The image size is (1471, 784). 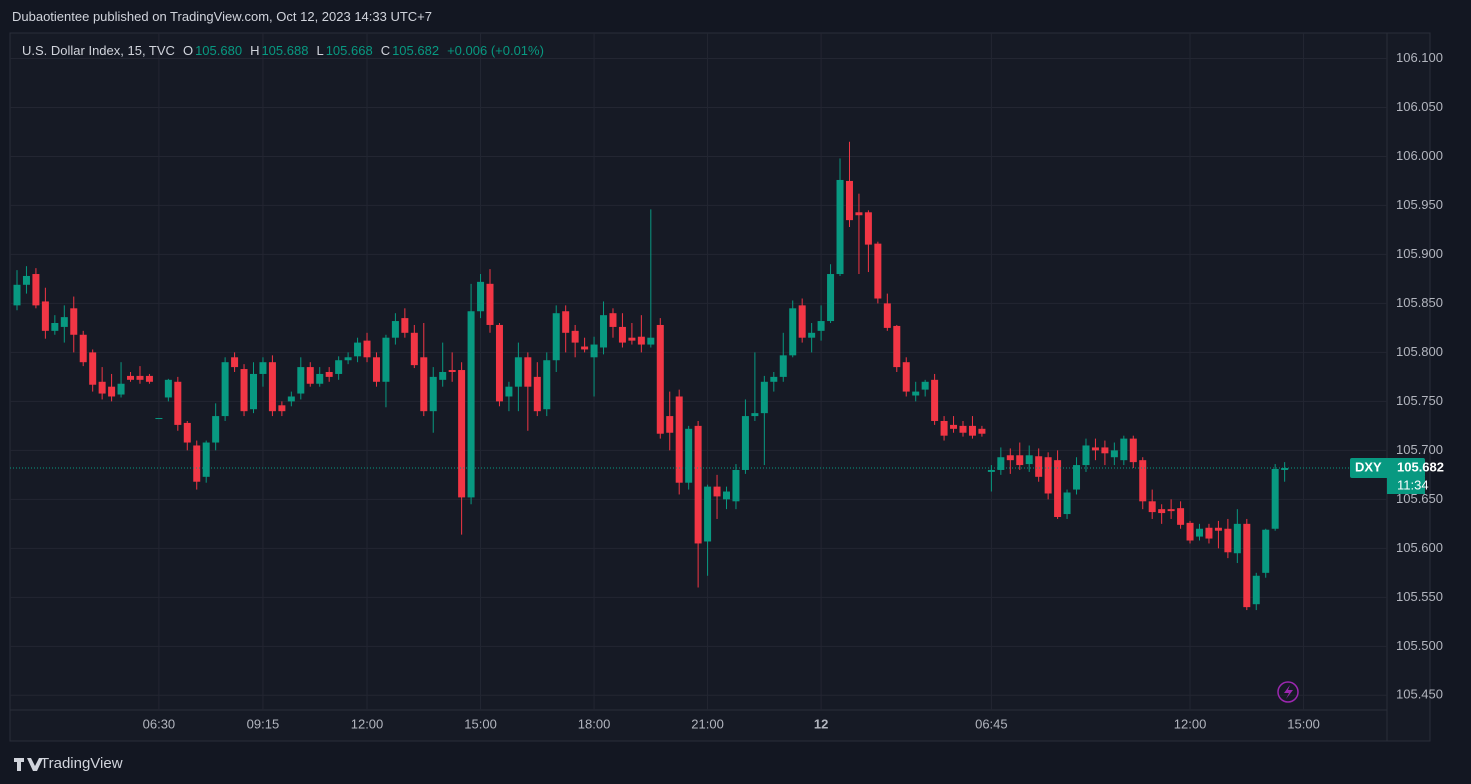 I want to click on price-tag, so click(x=1387, y=468).